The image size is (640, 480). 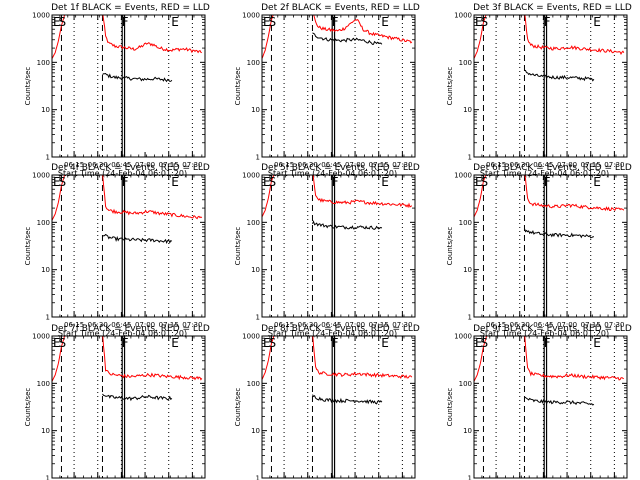 What do you see at coordinates (130, 168) in the screenshot?
I see `panel-title: Det 4f BLACK = Events, RED = LLD` at bounding box center [130, 168].